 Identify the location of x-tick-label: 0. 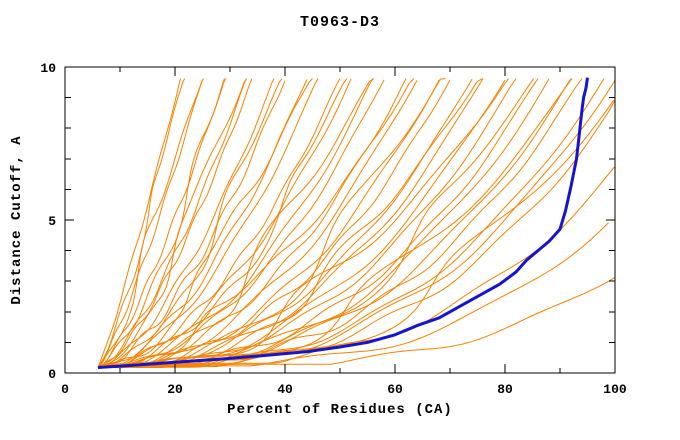
(65, 389).